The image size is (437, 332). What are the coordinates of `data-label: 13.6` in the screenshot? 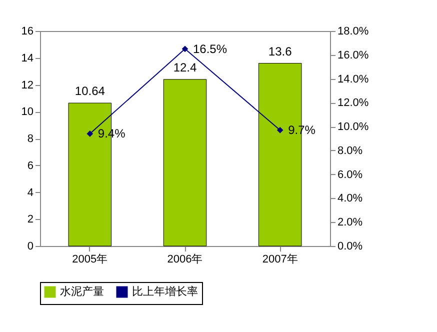 It's located at (280, 51).